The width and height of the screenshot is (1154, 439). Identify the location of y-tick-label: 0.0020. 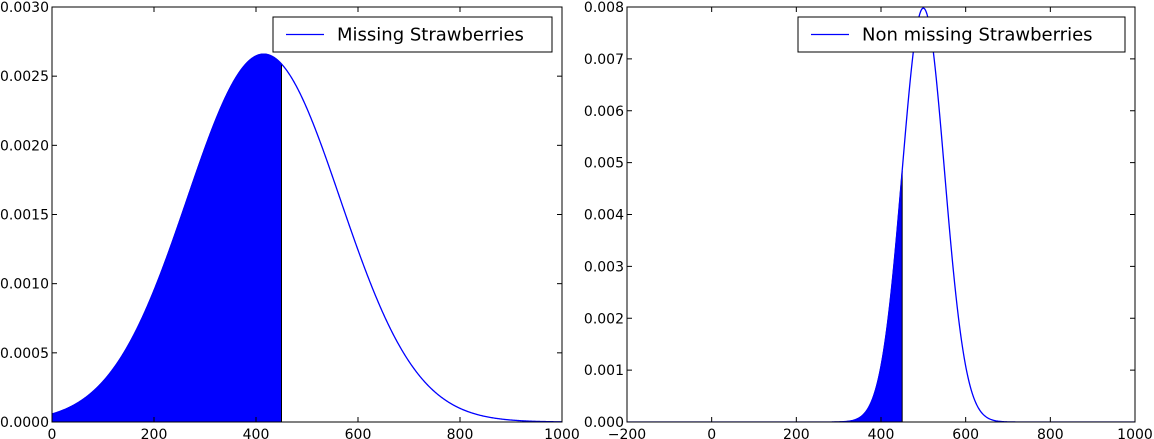
(24, 146).